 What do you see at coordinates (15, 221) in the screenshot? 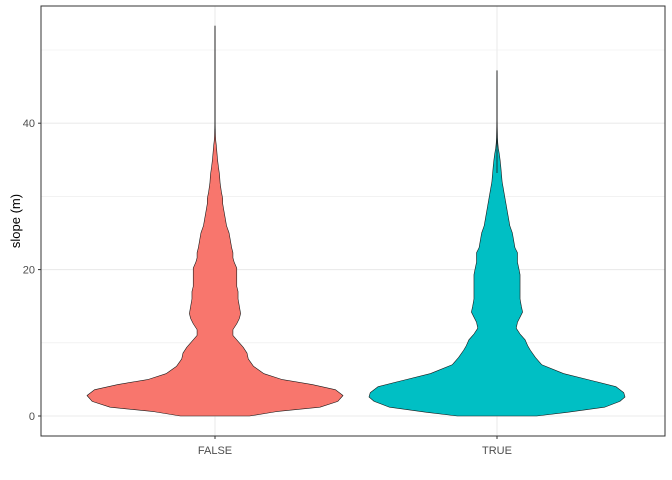
I see `y-axis-title: slope (m)` at bounding box center [15, 221].